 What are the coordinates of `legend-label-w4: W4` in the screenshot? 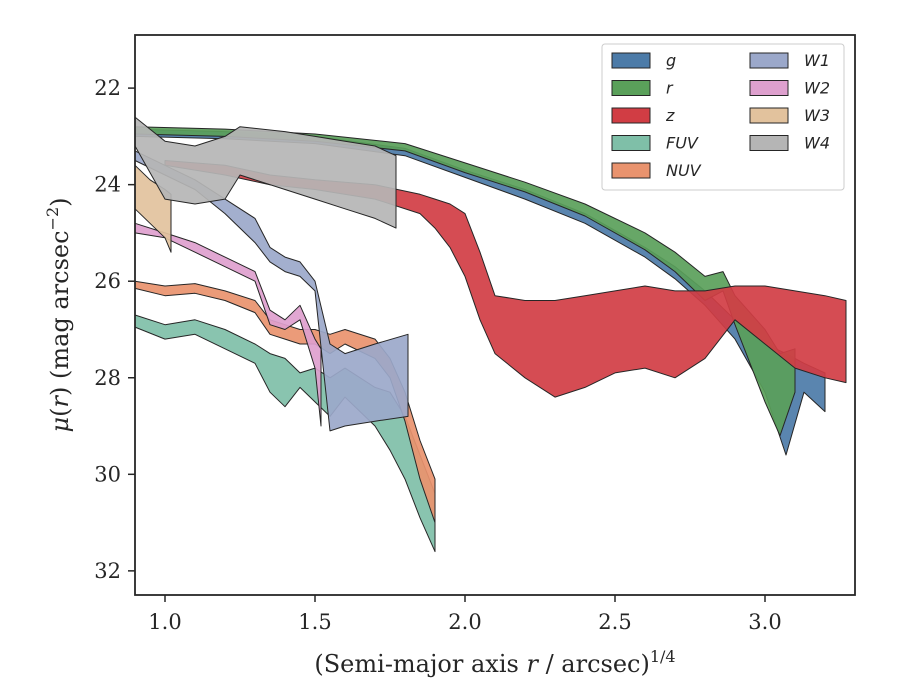 It's located at (817, 143).